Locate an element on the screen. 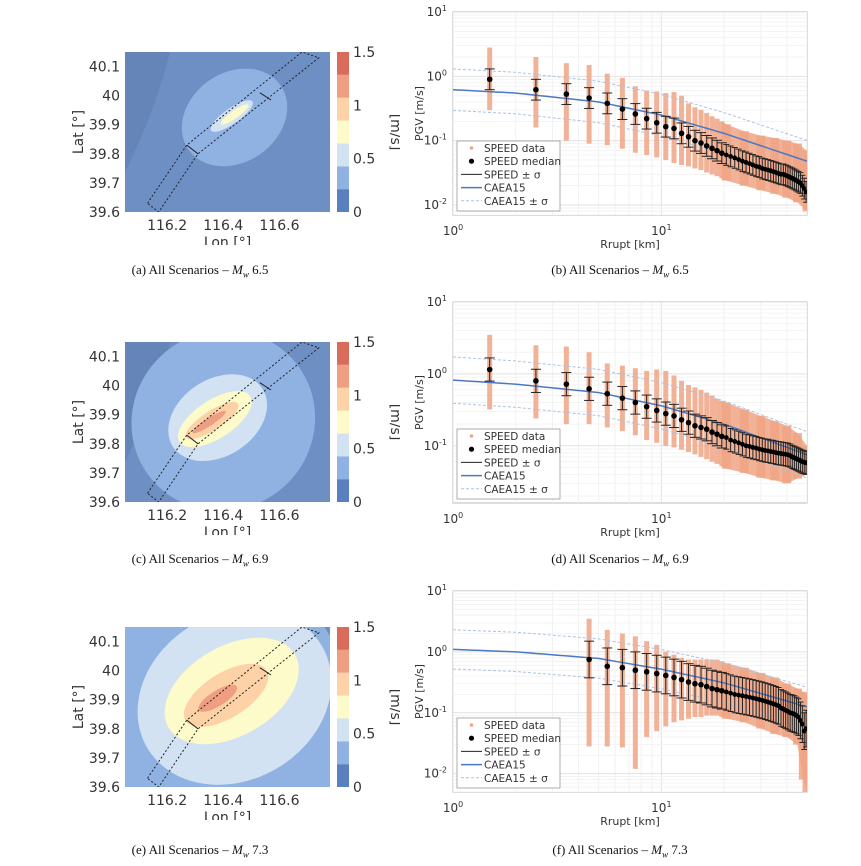 This screenshot has height=866, width=861. legend-entry-label: SPEED ± σ is located at coordinates (512, 463).